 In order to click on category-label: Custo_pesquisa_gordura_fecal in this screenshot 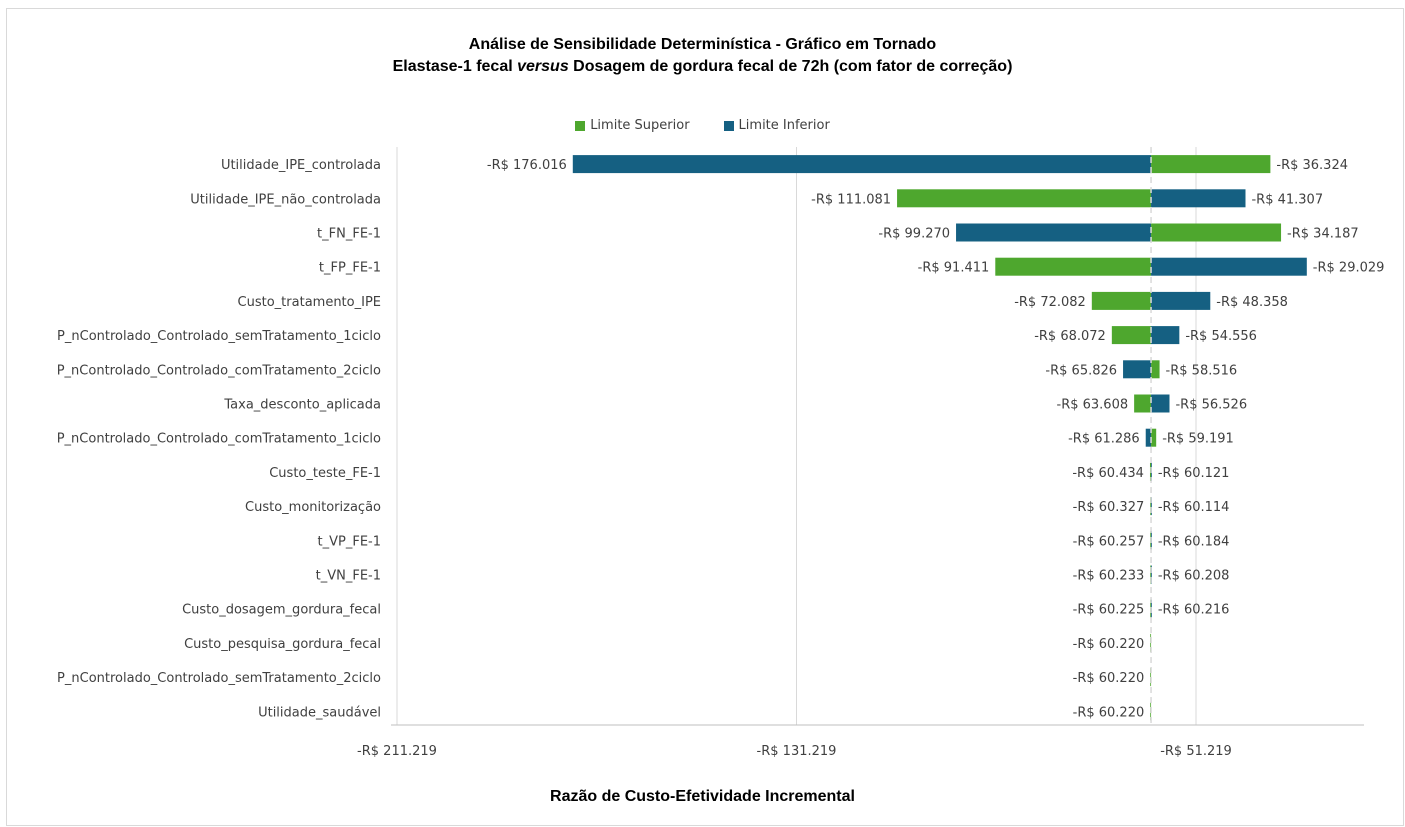, I will do `click(282, 644)`.